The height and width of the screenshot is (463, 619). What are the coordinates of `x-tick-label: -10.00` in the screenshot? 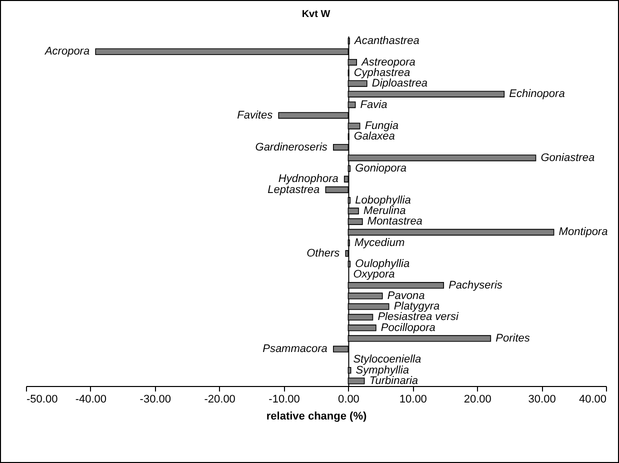 It's located at (284, 400).